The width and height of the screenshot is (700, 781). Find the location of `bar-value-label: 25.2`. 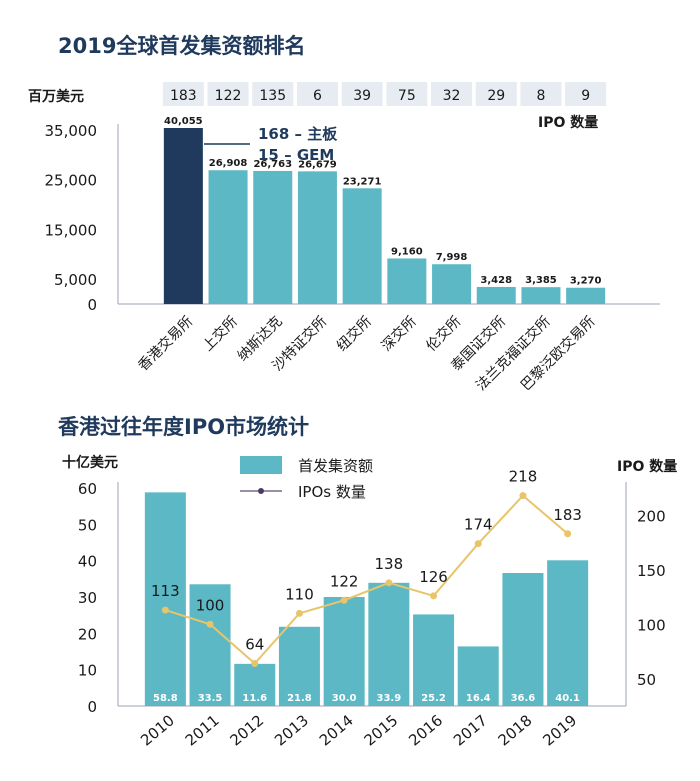

bar-value-label: 25.2 is located at coordinates (433, 698).